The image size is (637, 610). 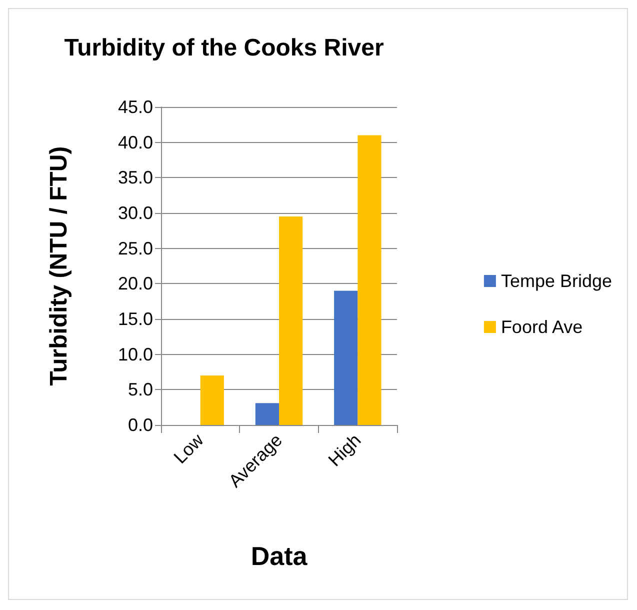 I want to click on chart-title: Turbidity of the Cooks River, so click(x=224, y=48).